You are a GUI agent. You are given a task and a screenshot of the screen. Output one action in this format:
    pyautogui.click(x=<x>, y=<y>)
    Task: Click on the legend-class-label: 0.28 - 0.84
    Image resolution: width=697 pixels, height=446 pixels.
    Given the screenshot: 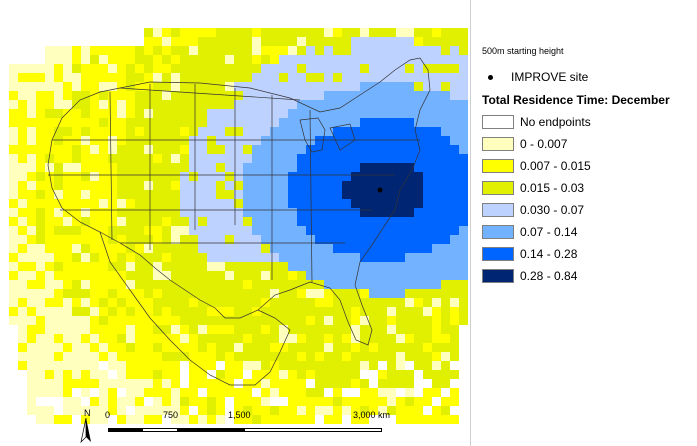 What is the action you would take?
    pyautogui.click(x=549, y=276)
    